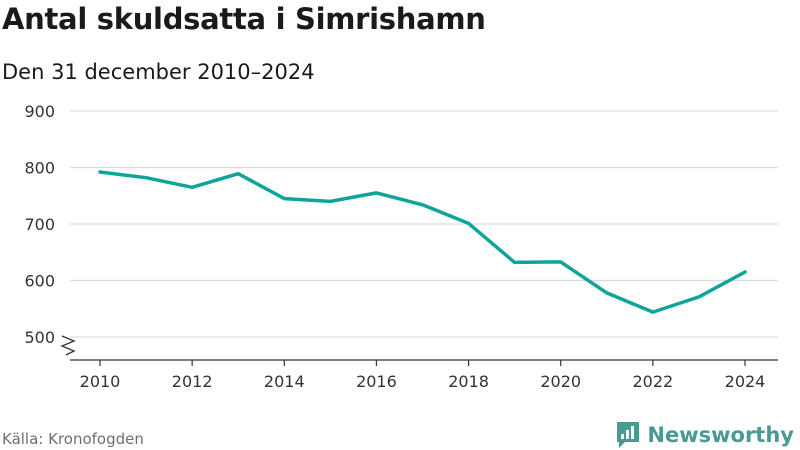 This screenshot has height=450, width=800. I want to click on y-axis-ticks: 500 600 700 800 900, so click(39, 224).